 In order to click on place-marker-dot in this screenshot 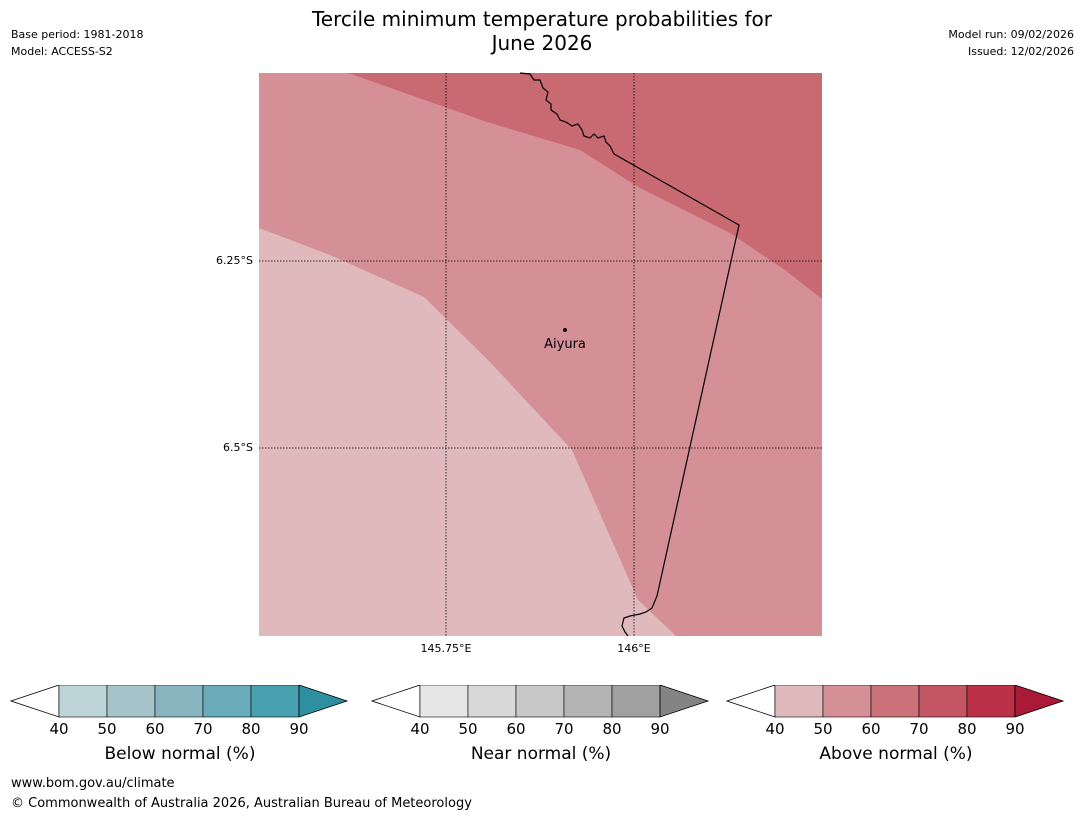, I will do `click(565, 330)`.